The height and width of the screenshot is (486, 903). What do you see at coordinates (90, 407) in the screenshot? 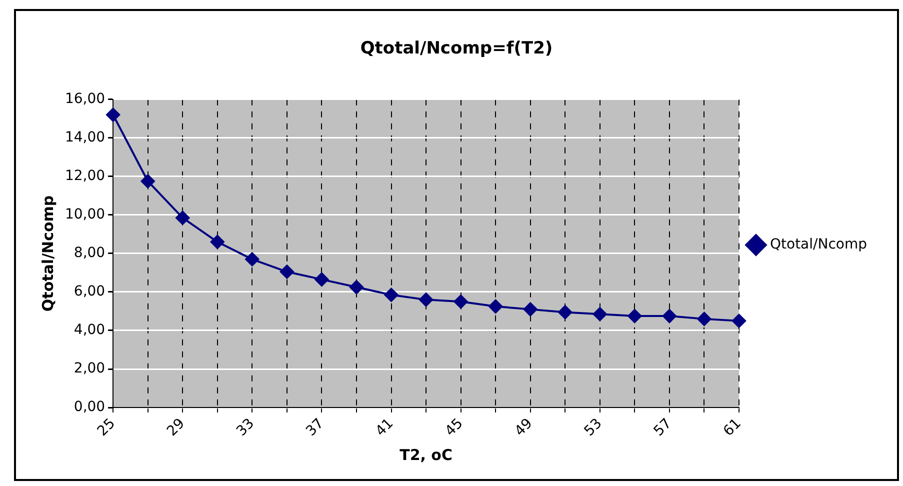
I see `y-tick-label: 0,00` at bounding box center [90, 407].